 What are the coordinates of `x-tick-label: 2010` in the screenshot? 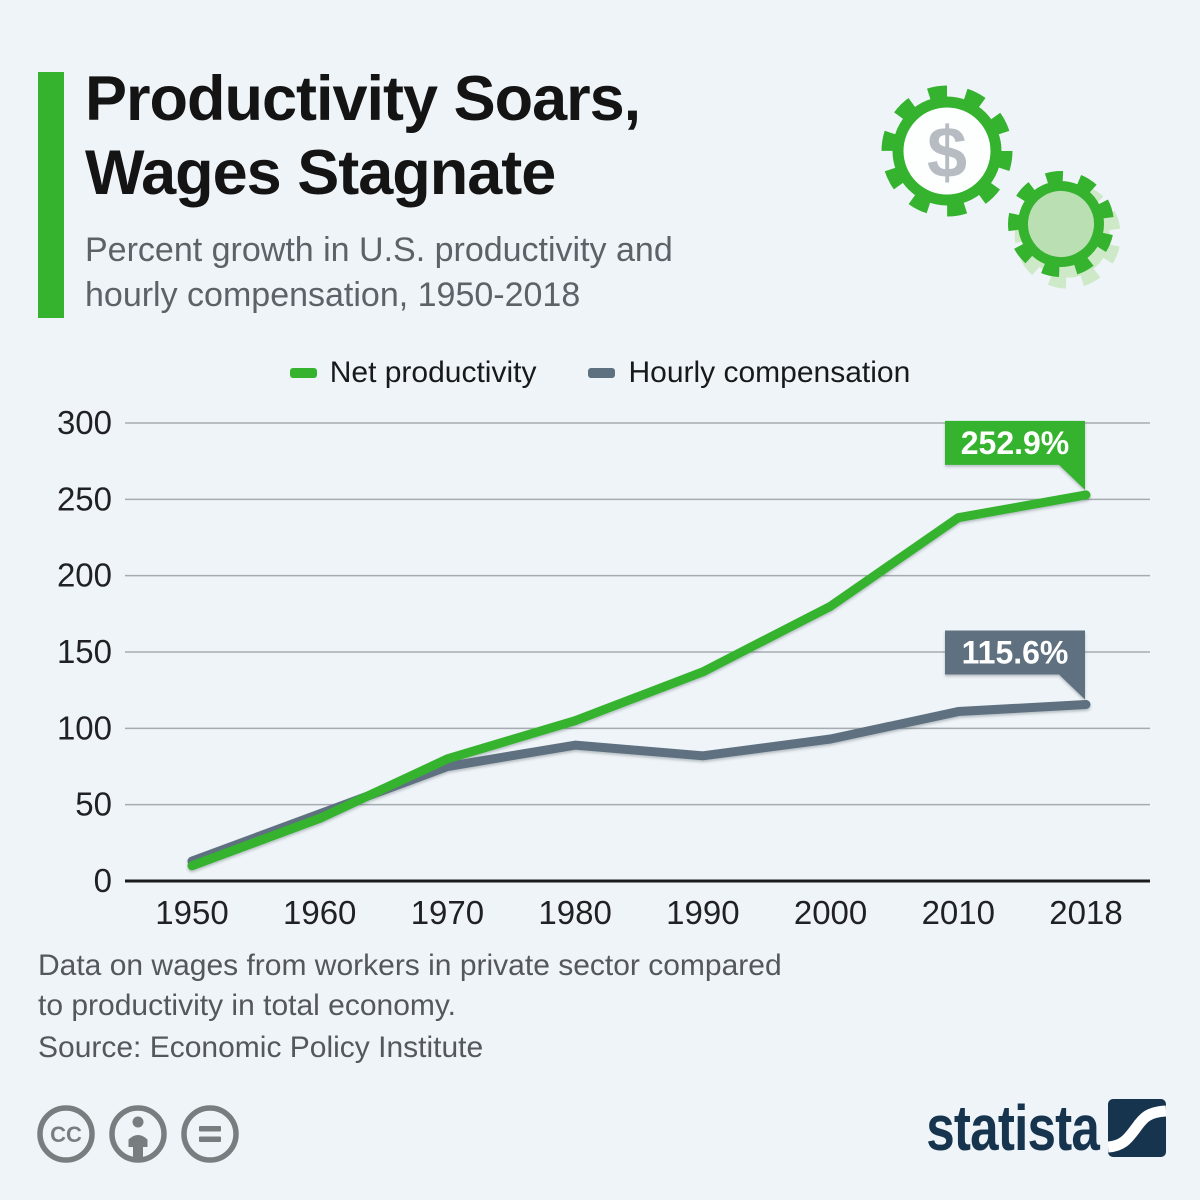 It's located at (958, 912).